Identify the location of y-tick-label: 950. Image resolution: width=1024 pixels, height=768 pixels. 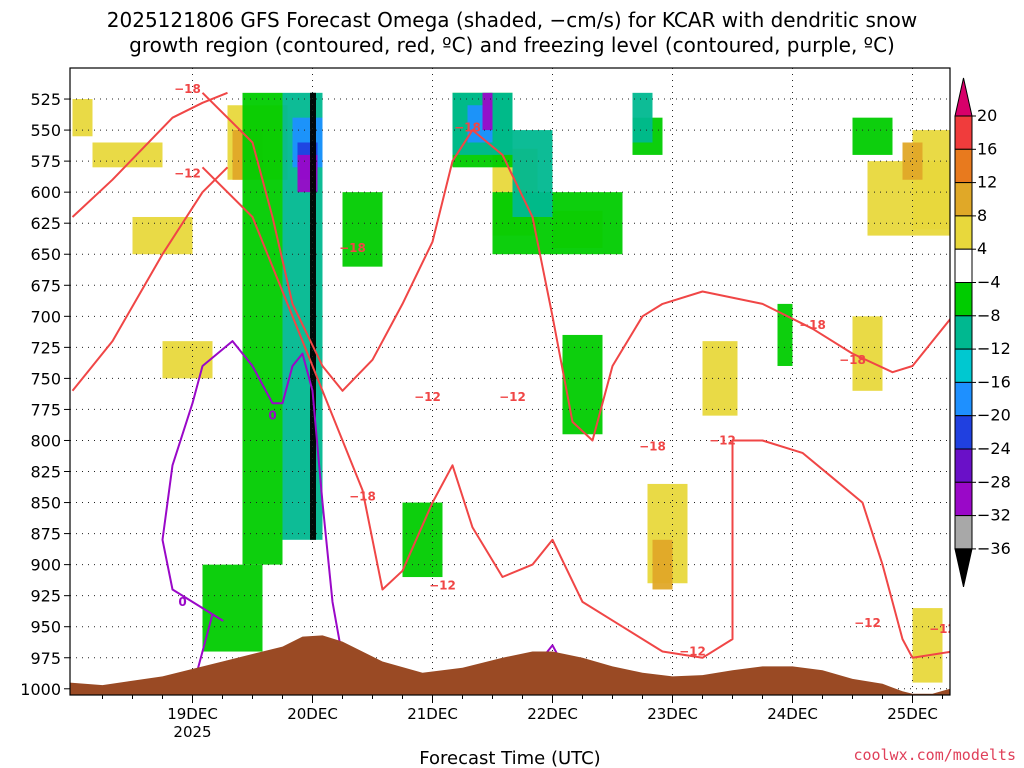
(45, 627).